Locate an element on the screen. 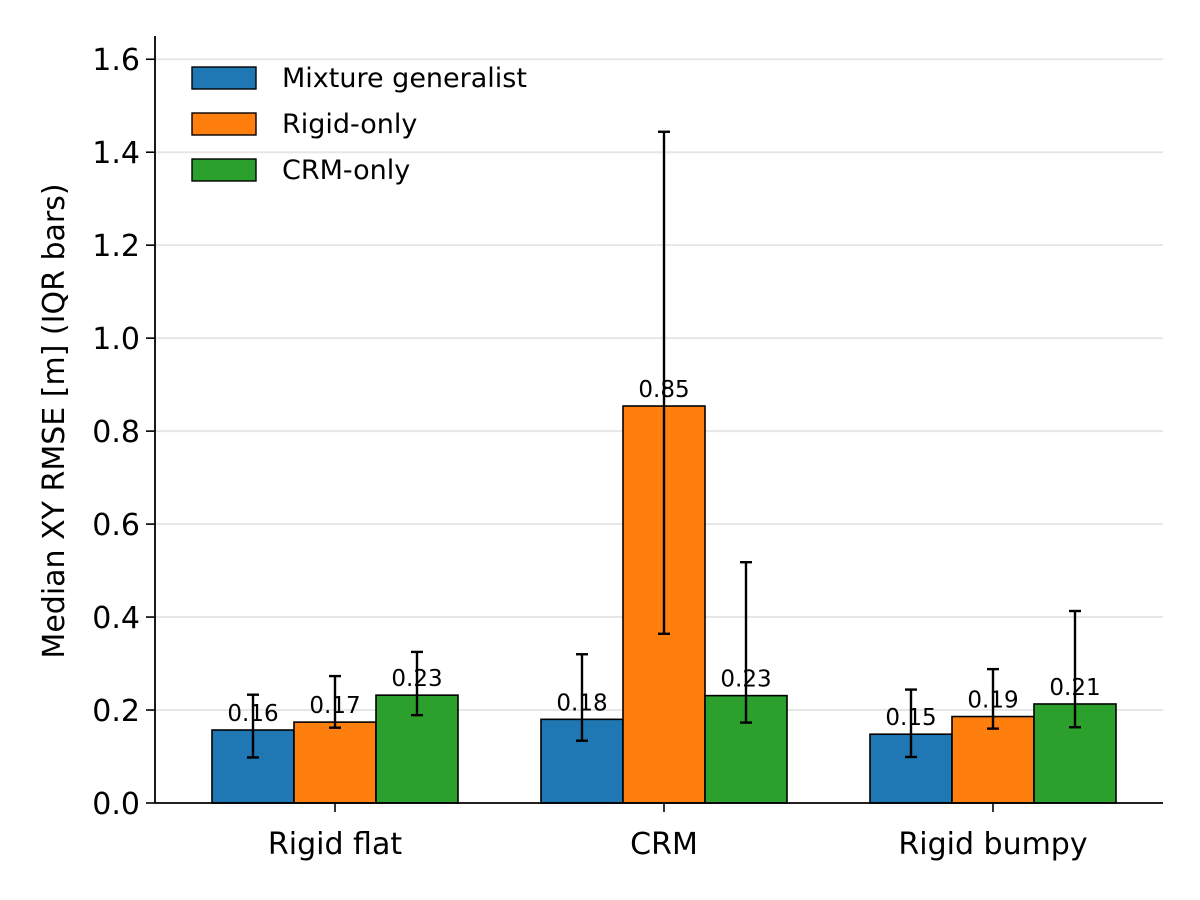  legend-label: CRM-only is located at coordinates (346, 170).